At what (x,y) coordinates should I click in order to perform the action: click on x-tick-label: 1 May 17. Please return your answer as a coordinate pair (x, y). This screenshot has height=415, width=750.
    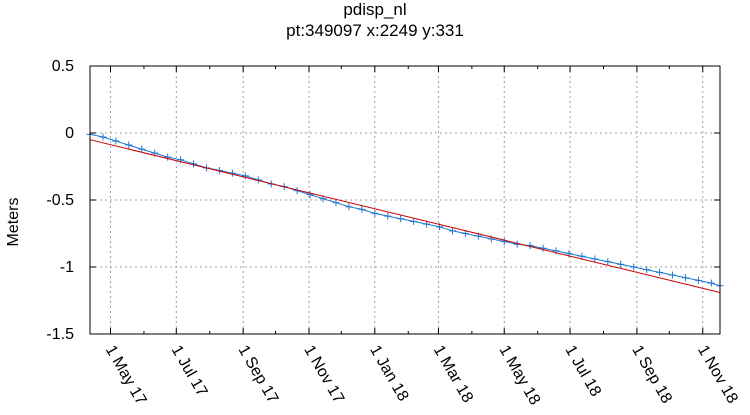
    Looking at the image, I should click on (126, 376).